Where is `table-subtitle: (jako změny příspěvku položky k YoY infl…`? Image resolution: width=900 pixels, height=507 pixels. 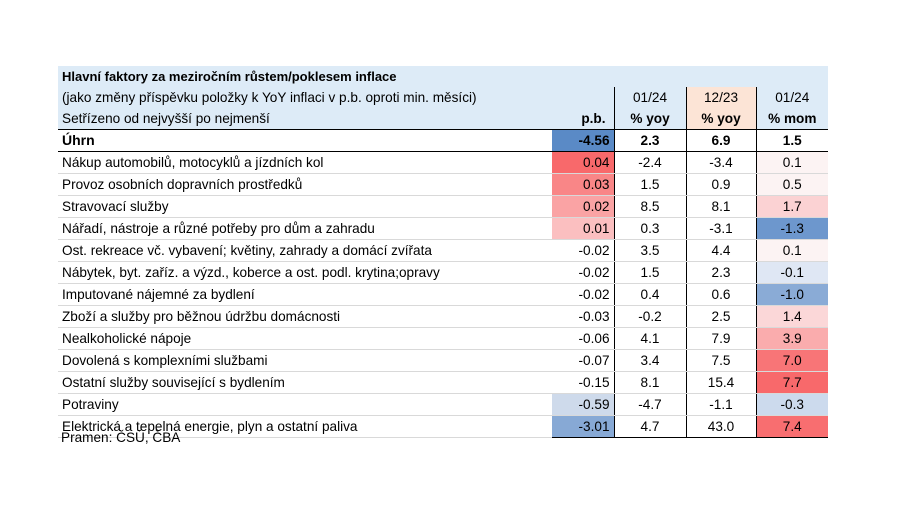
table-subtitle: (jako změny příspěvku položky k YoY infl… is located at coordinates (305, 97).